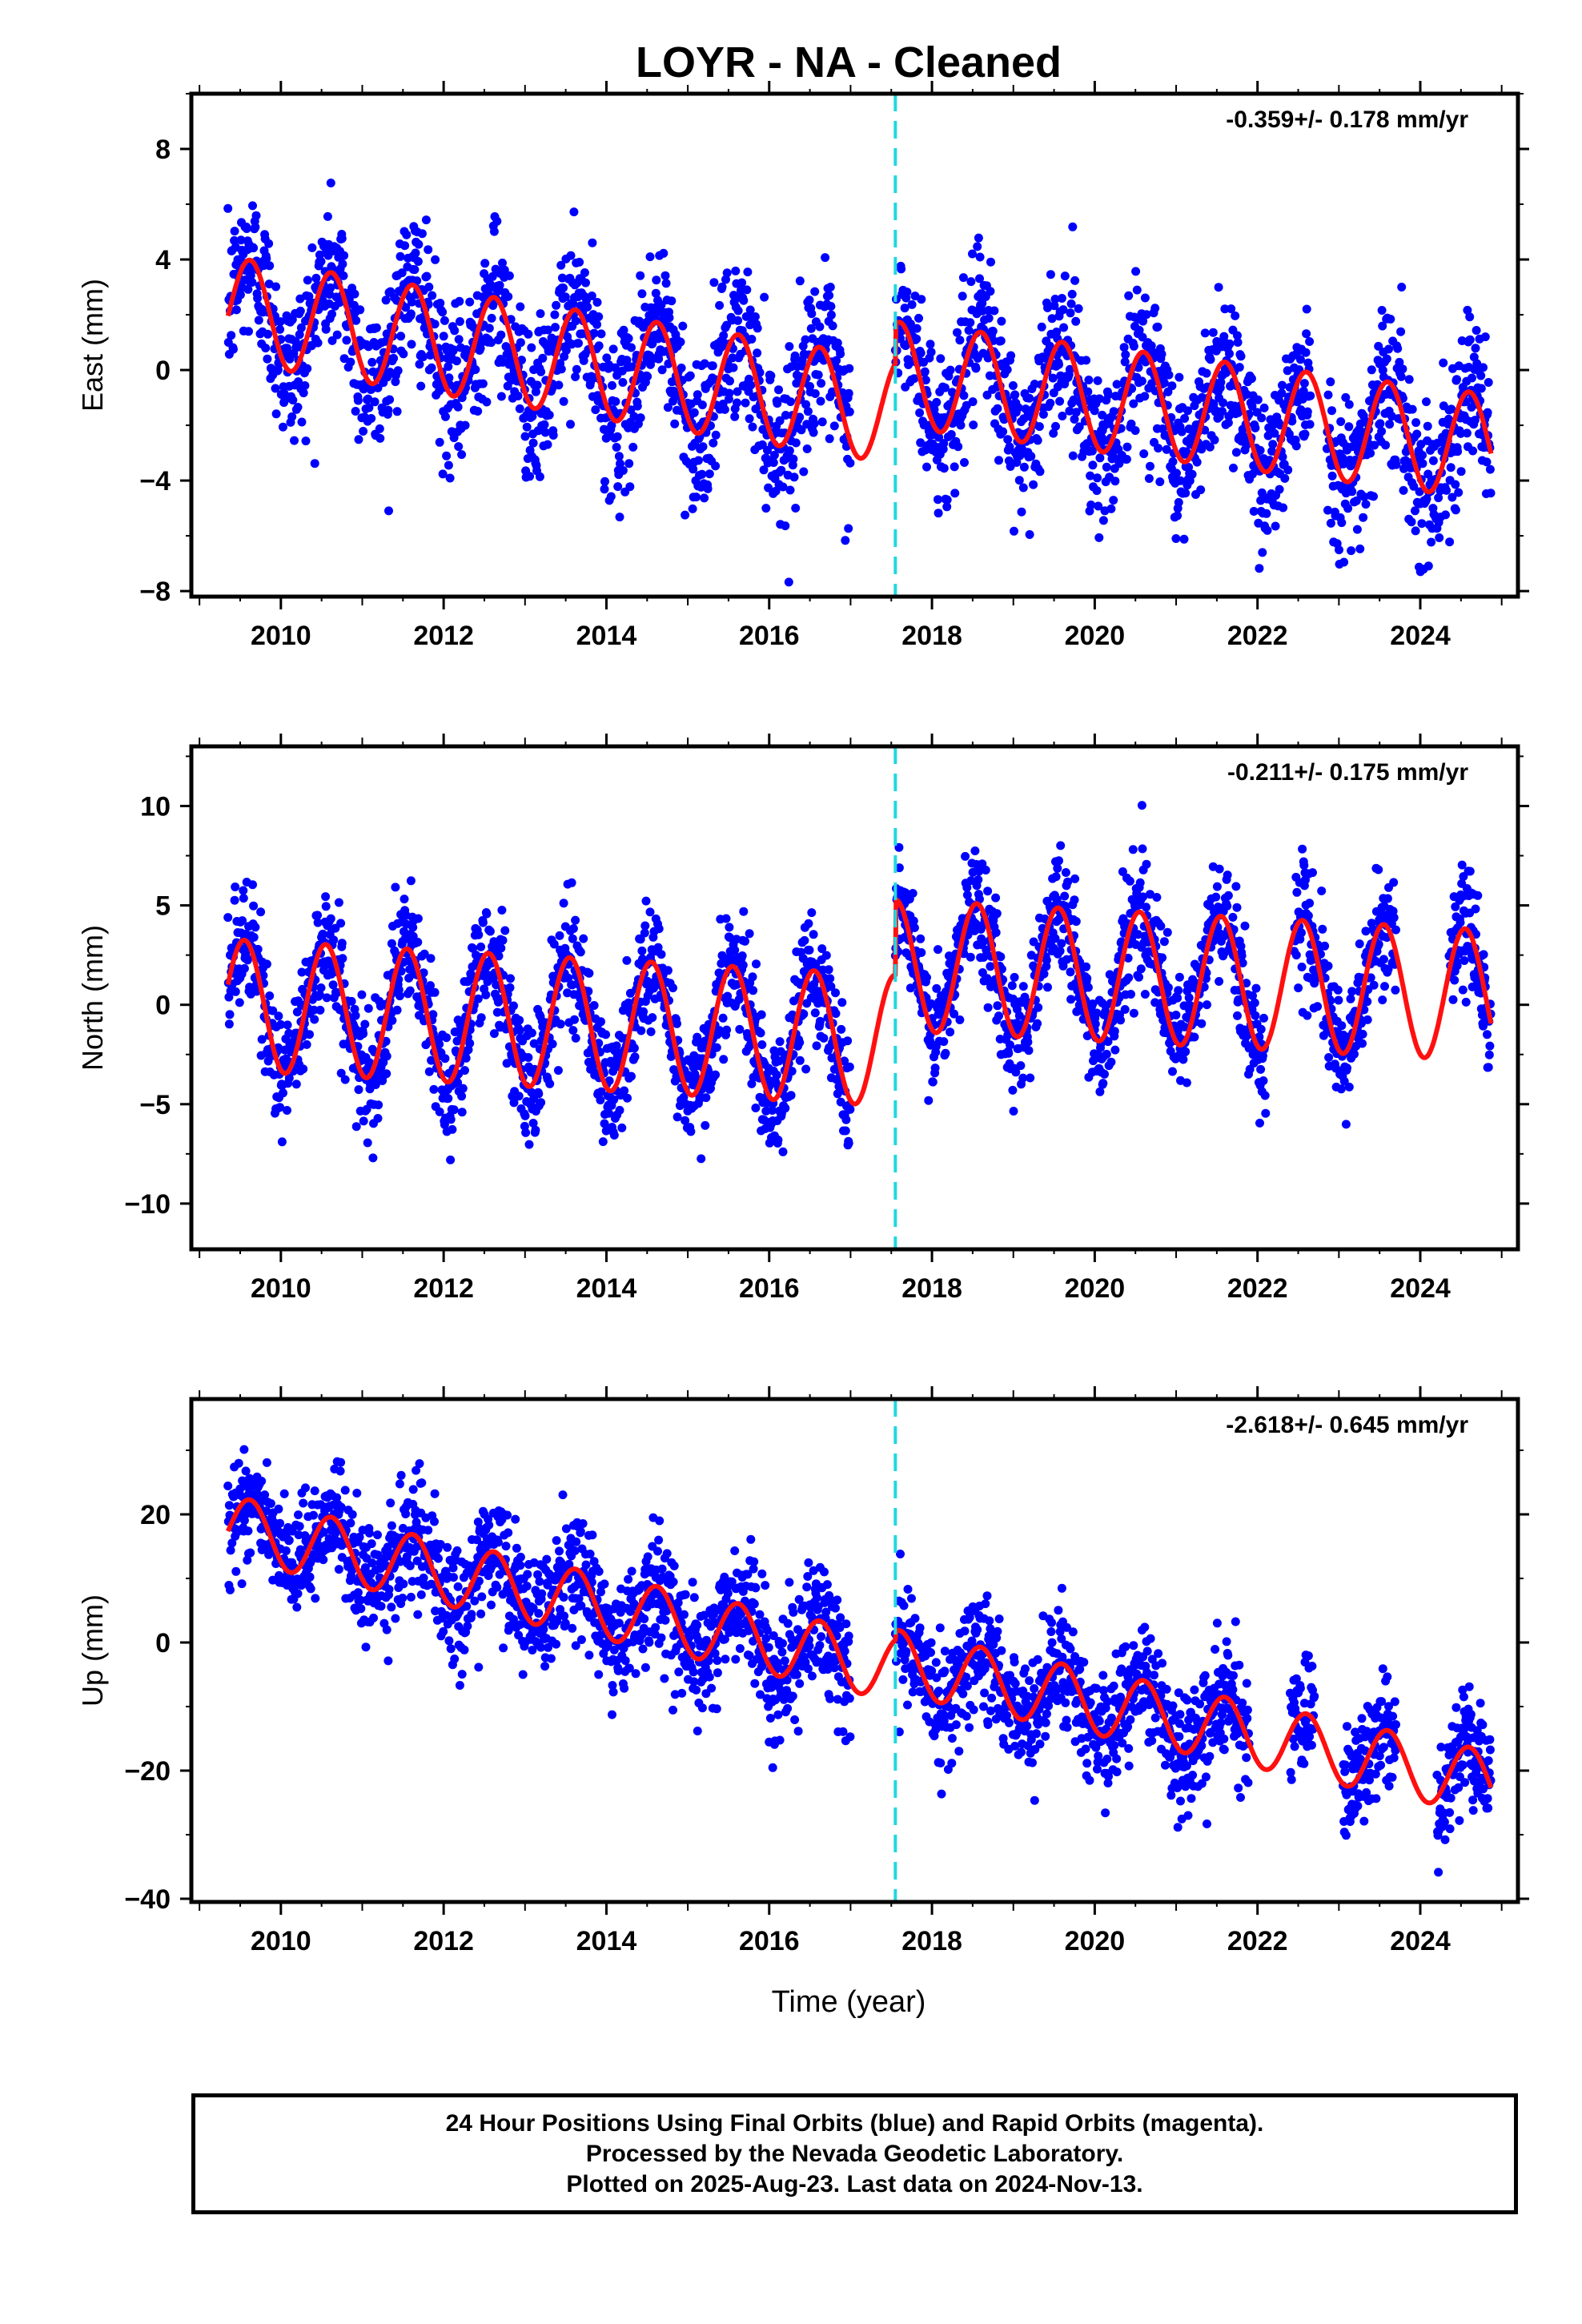 The width and height of the screenshot is (1582, 2324). What do you see at coordinates (931, 636) in the screenshot?
I see `east-x-tick-label: 2018` at bounding box center [931, 636].